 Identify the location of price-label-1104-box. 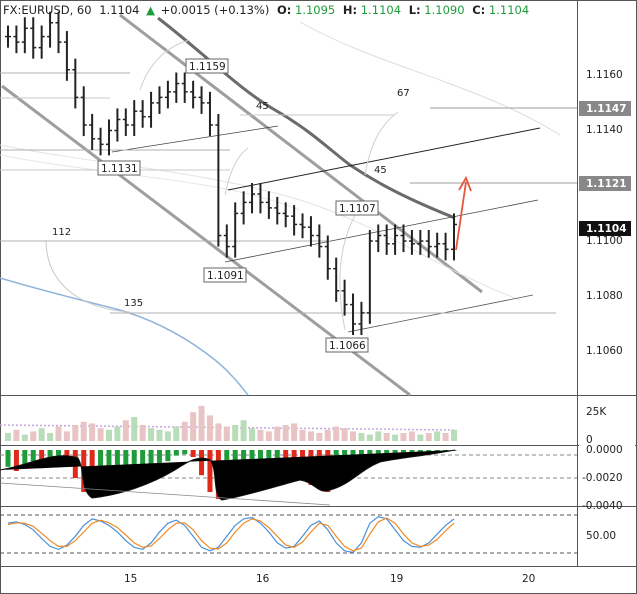
(605, 228).